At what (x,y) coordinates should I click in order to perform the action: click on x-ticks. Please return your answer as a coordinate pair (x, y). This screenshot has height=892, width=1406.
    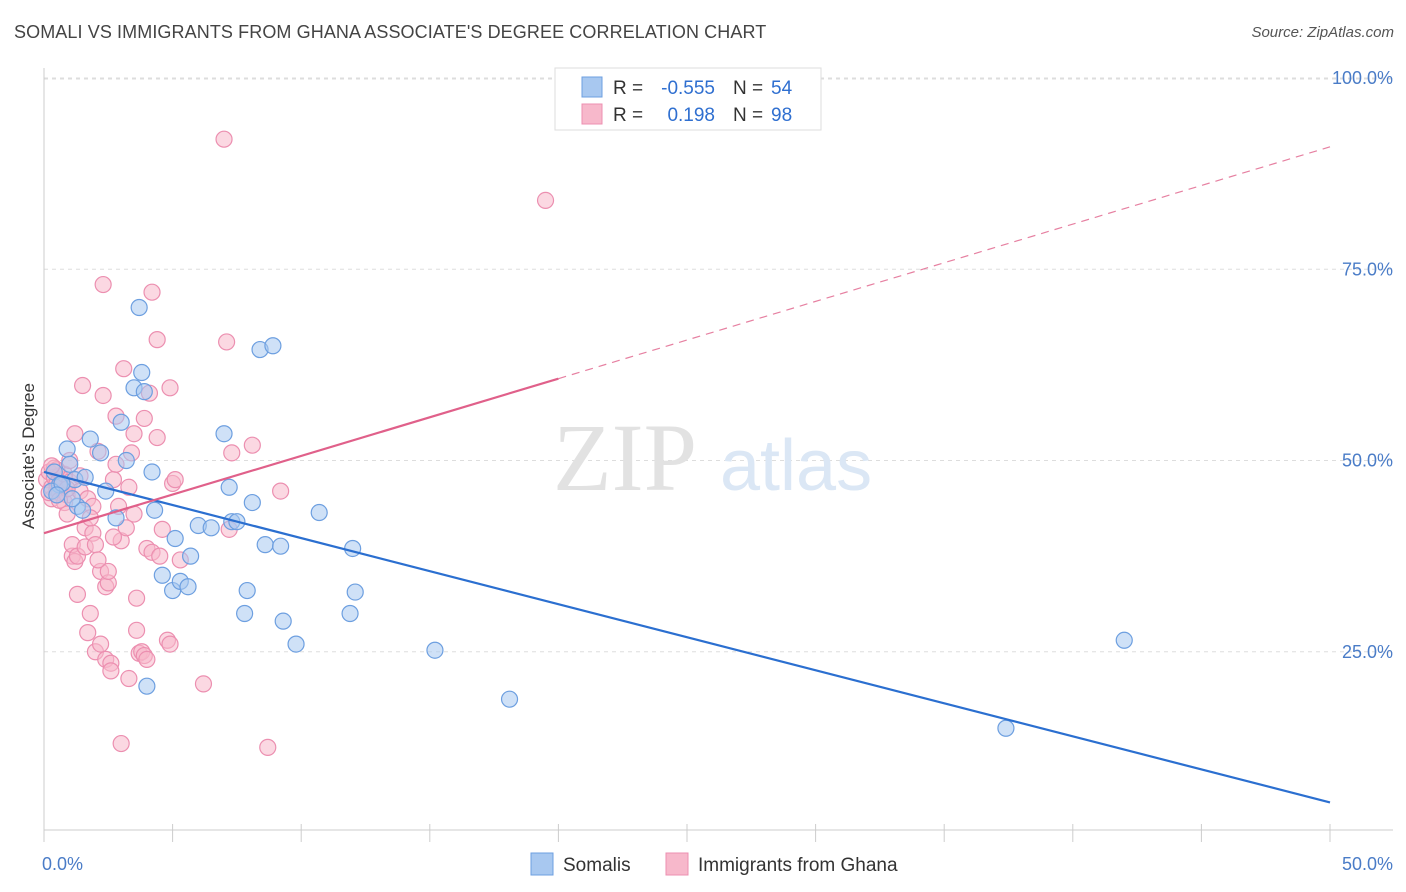
    Looking at the image, I should click on (687, 833).